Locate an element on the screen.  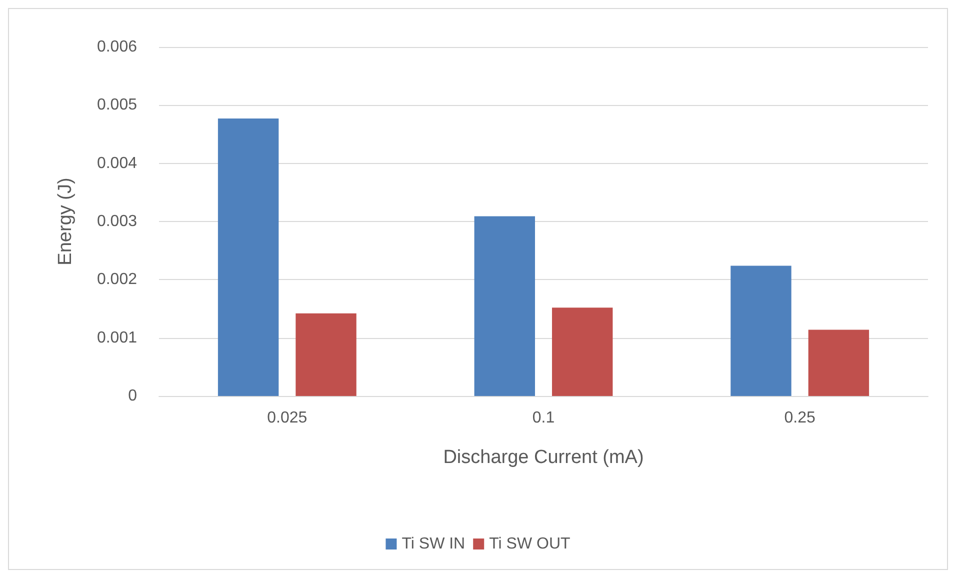
x-axis-title: Discharge Current (mA) is located at coordinates (543, 457).